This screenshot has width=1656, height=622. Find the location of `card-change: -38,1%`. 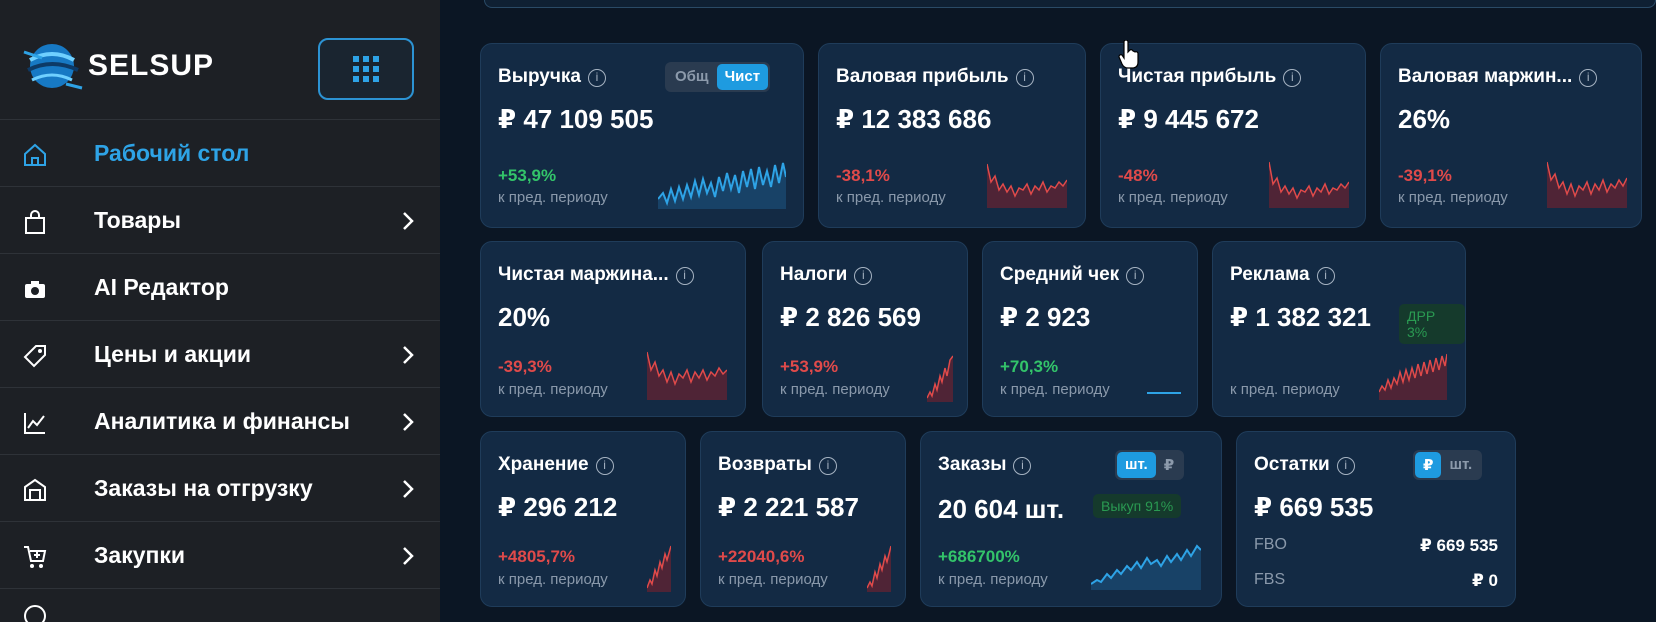

card-change: -38,1% is located at coordinates (863, 175).